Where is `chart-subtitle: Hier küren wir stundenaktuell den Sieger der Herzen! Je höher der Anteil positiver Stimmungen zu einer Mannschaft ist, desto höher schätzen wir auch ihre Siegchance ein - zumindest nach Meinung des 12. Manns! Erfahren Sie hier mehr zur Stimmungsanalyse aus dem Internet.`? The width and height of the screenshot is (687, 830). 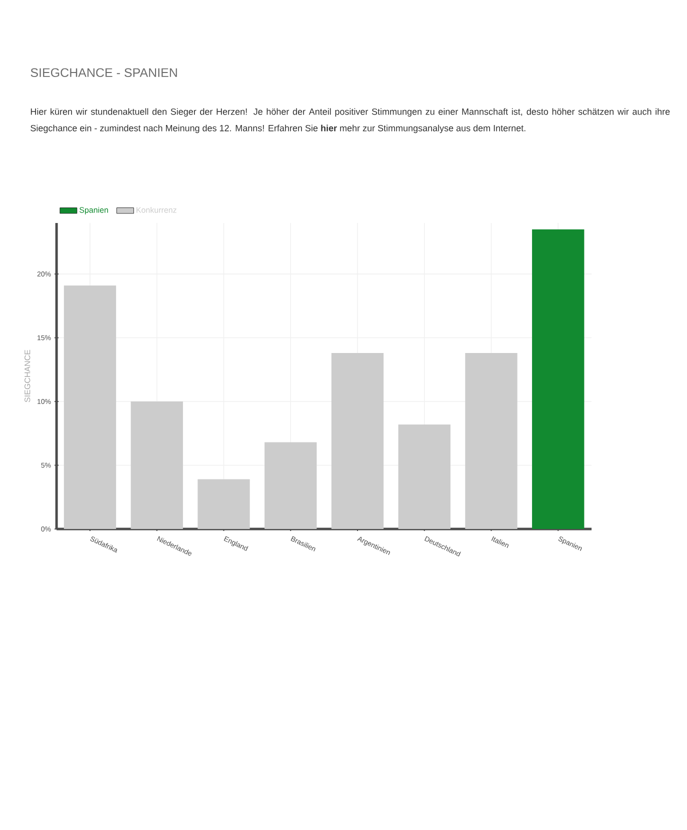
chart-subtitle: Hier küren wir stundenaktuell den Sieger der Herzen! Je höher der Anteil positiver Stimmungen zu einer Mannschaft ist, desto höher schätzen wir auch ihre Siegchance ein - zumindest nach Meinung des 12. Manns! Erfahren Sie hier mehr zur Stimmungsanalyse aus dem Internet. is located at coordinates (350, 121).